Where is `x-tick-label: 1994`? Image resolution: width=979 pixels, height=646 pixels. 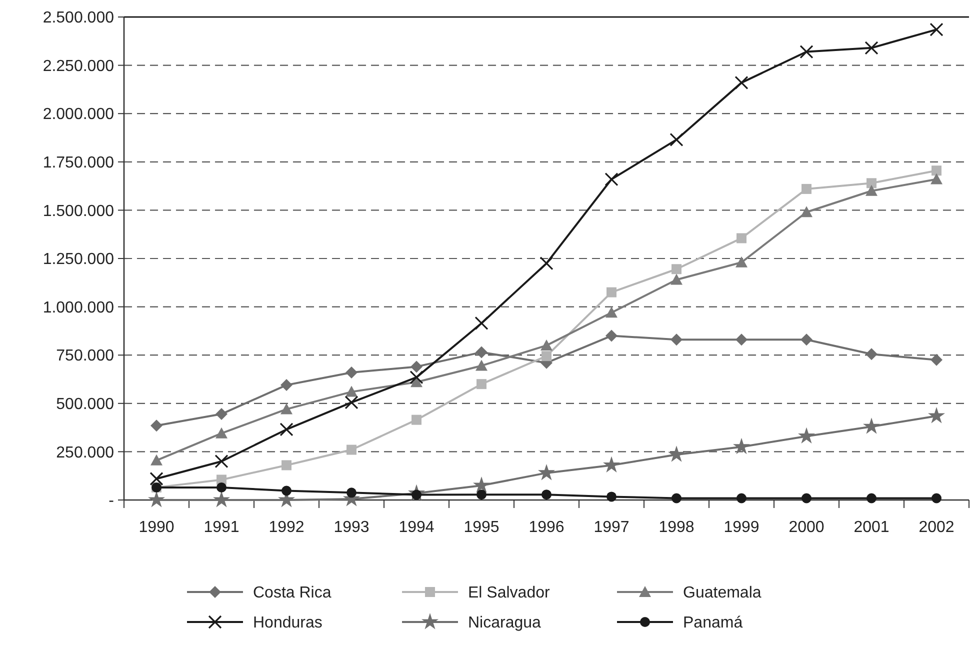
x-tick-label: 1994 is located at coordinates (416, 527).